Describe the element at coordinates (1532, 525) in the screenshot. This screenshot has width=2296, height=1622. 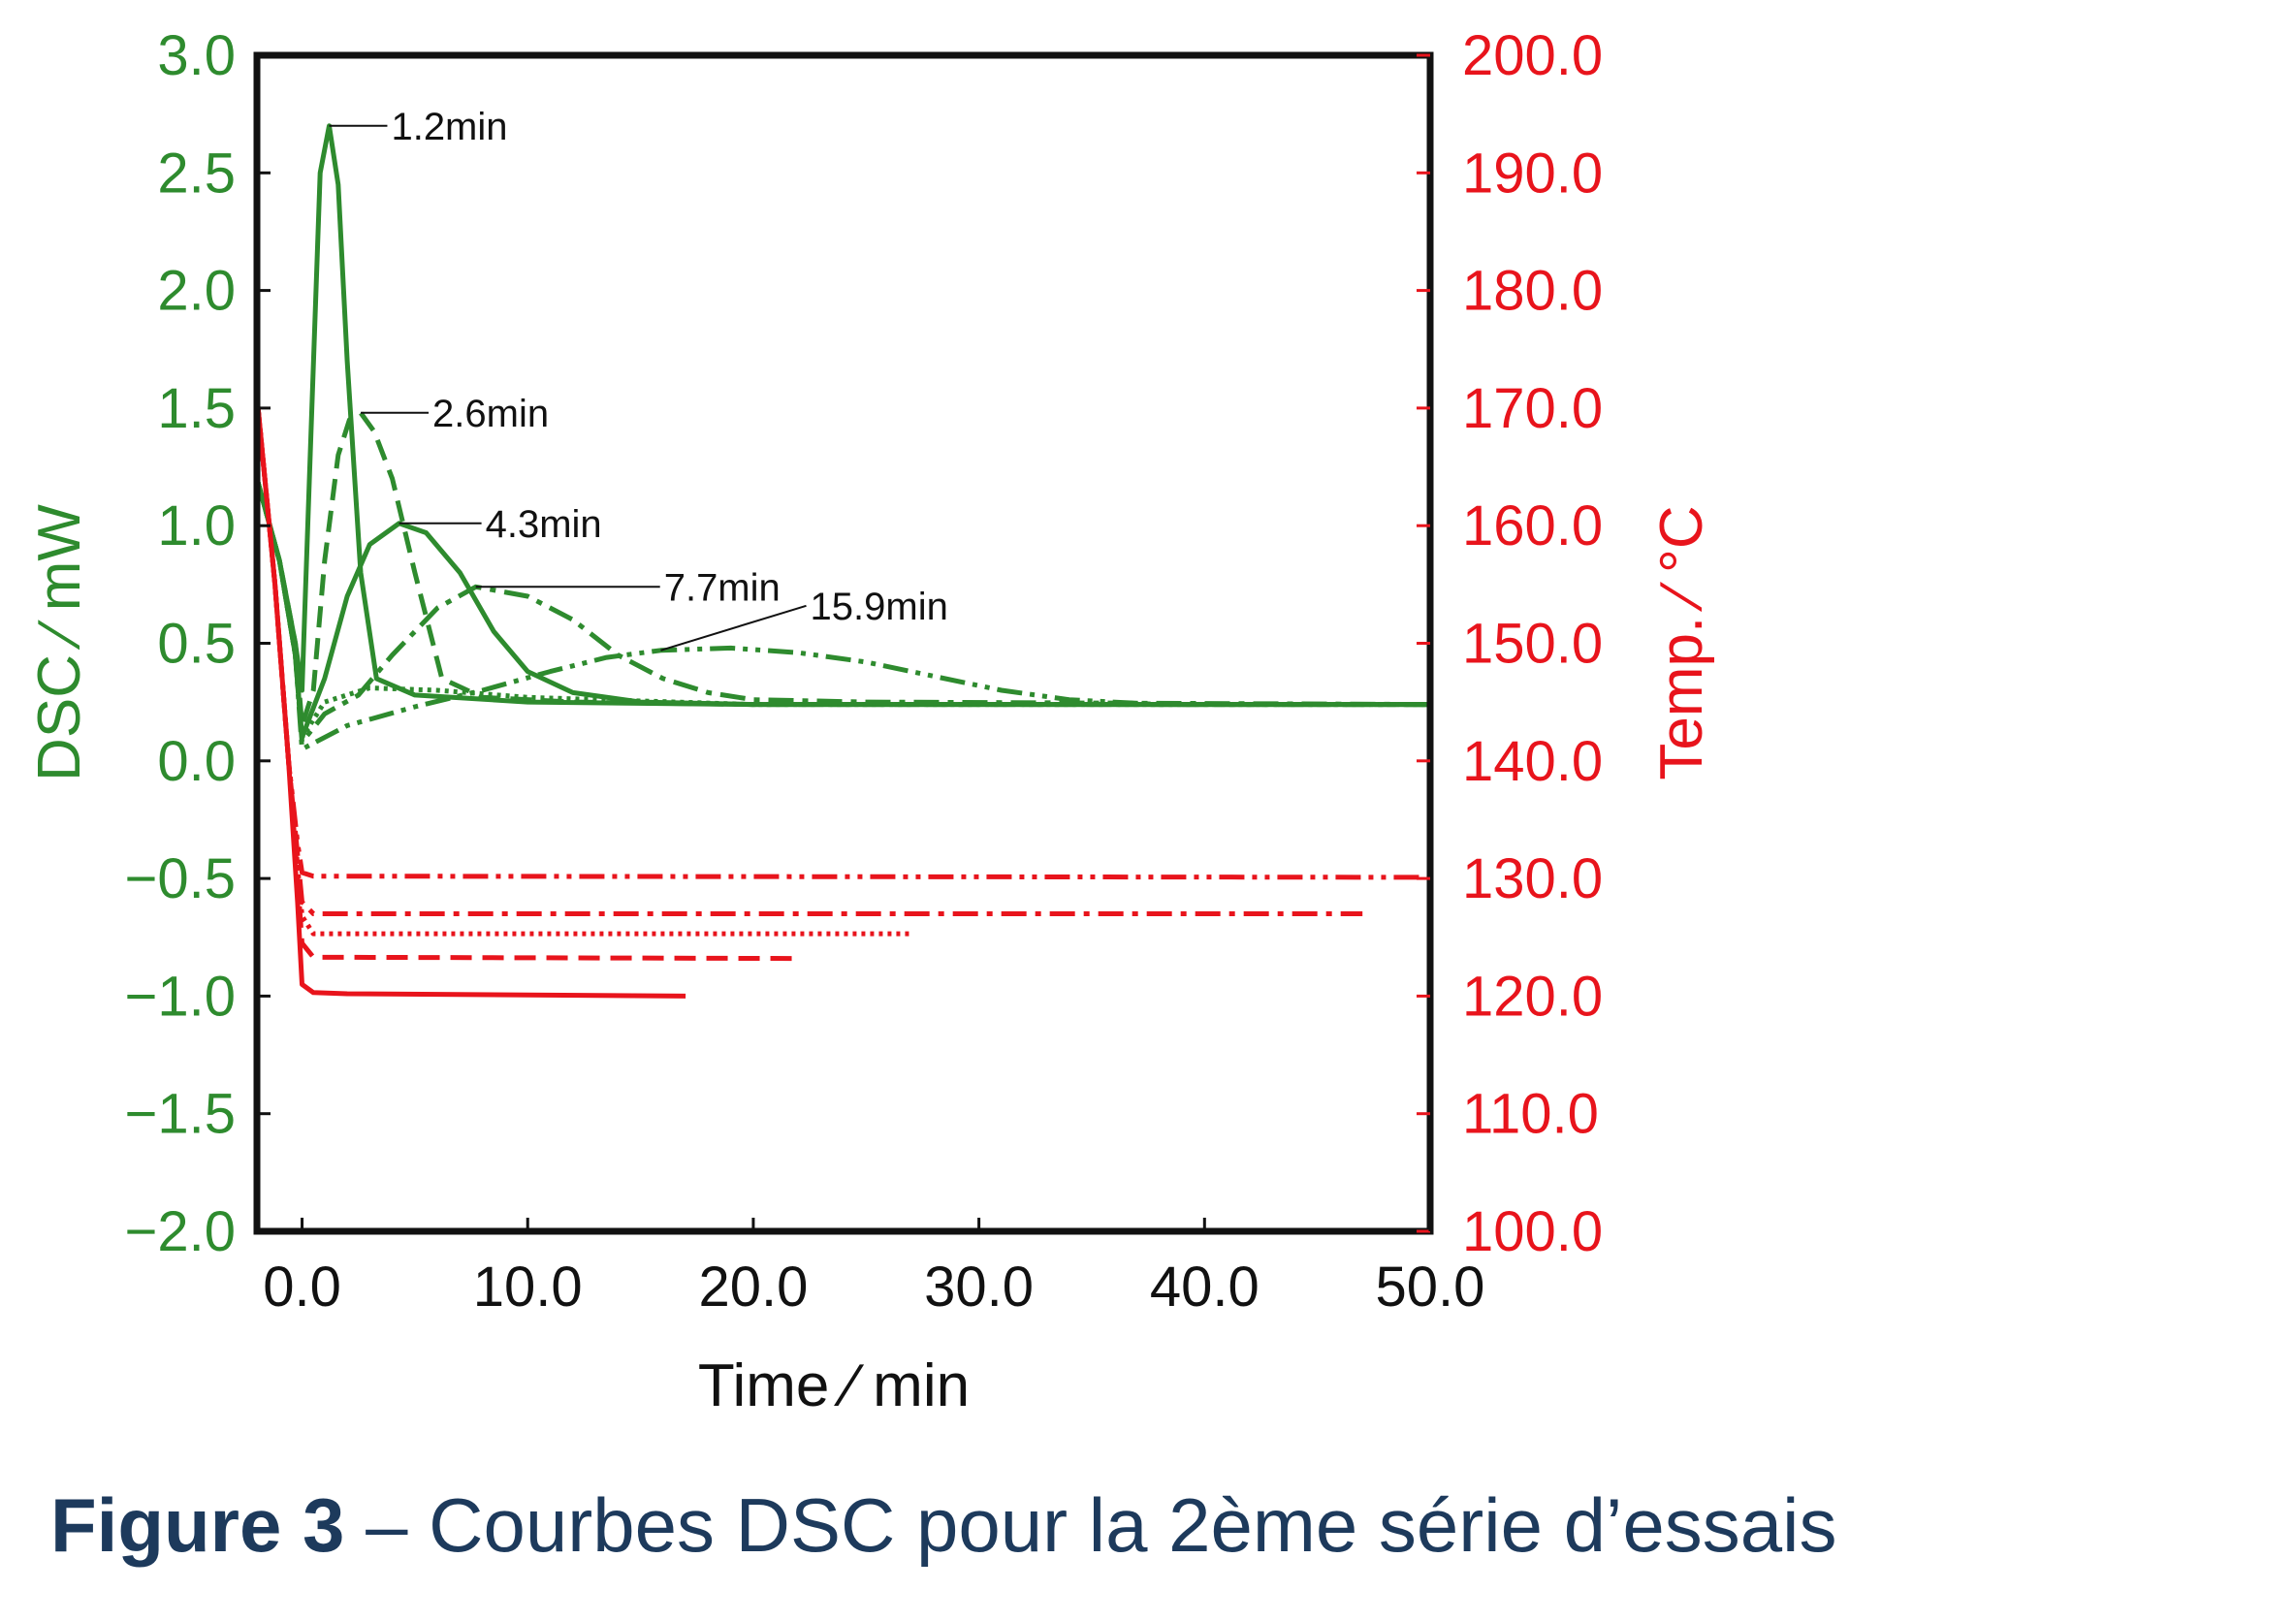
I see `y-right-tick-label: 160.0` at that location.